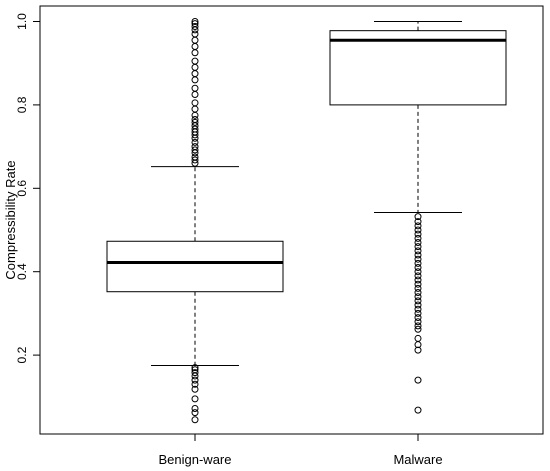 This screenshot has width=550, height=471. I want to click on x-tick-label: Malware, so click(417, 459).